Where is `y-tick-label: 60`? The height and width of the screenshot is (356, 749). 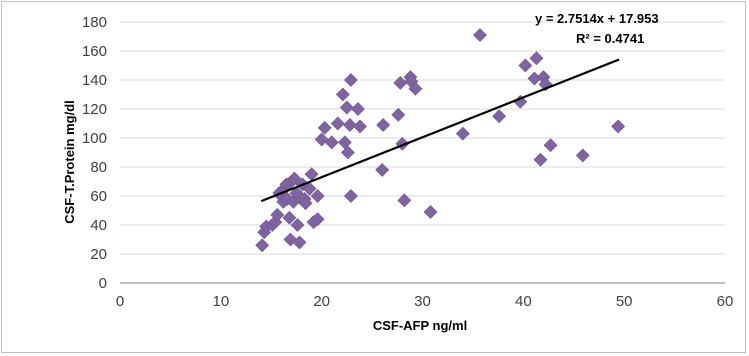
y-tick-label: 60 is located at coordinates (98, 196).